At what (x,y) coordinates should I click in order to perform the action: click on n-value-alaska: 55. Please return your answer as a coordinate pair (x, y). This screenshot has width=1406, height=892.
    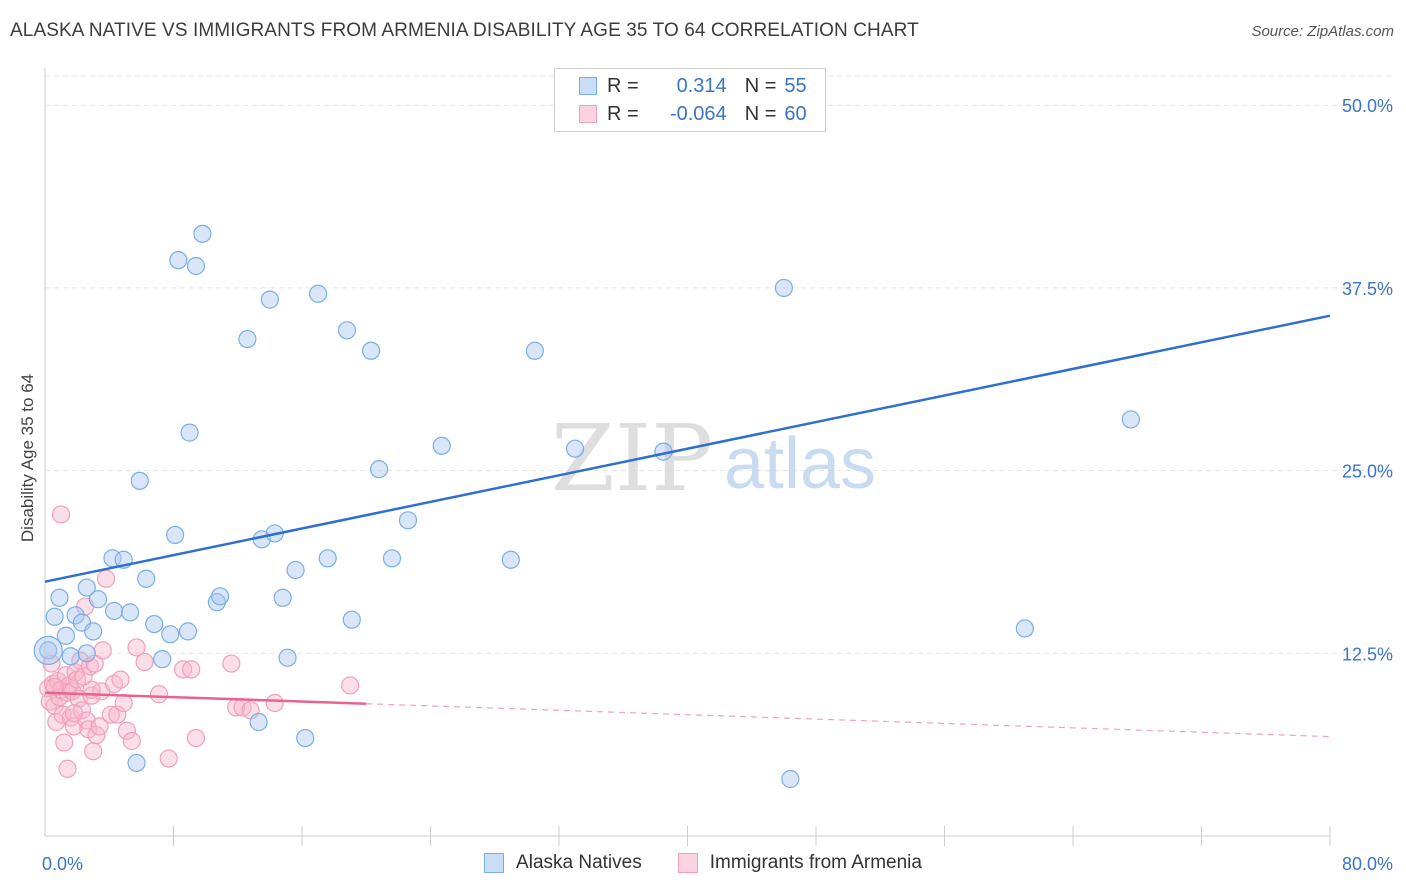
    Looking at the image, I should click on (795, 85).